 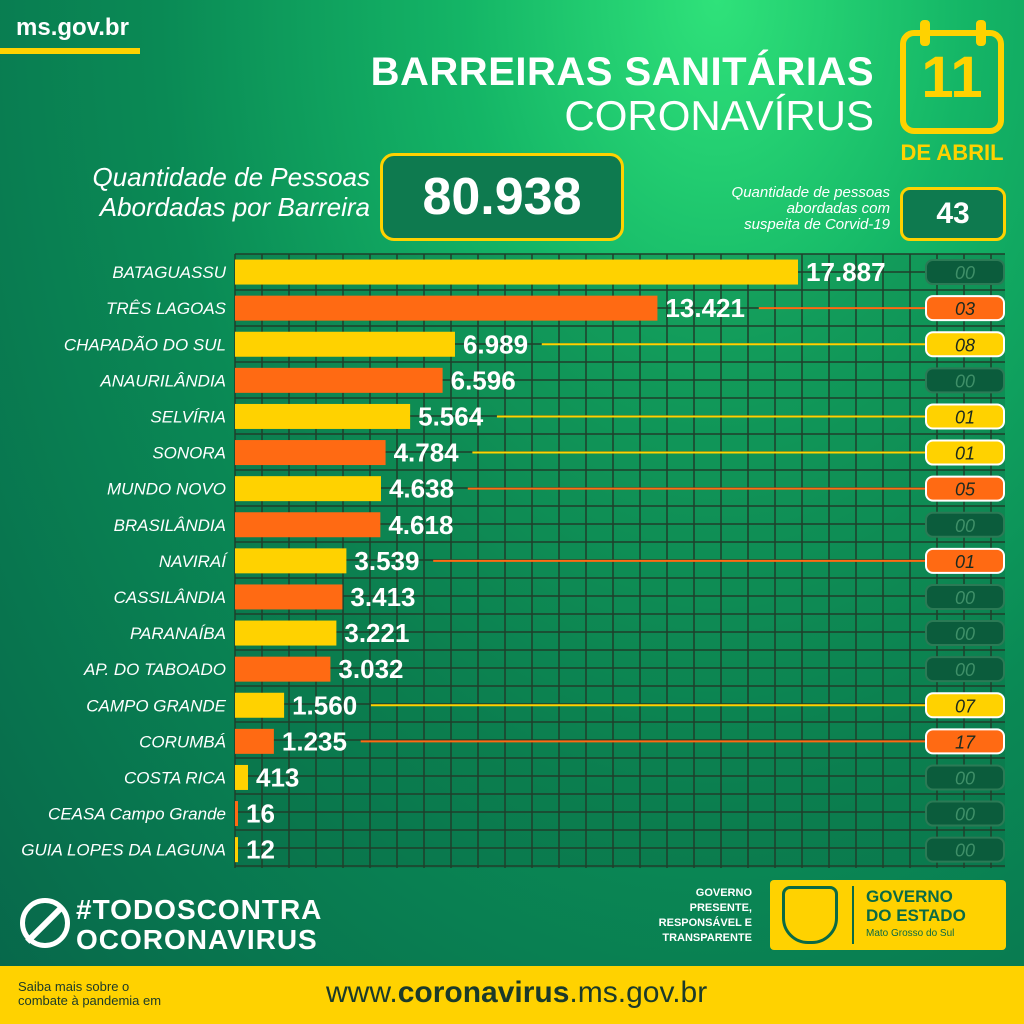 I want to click on category-label: NAVIRAÍ, so click(x=193, y=561).